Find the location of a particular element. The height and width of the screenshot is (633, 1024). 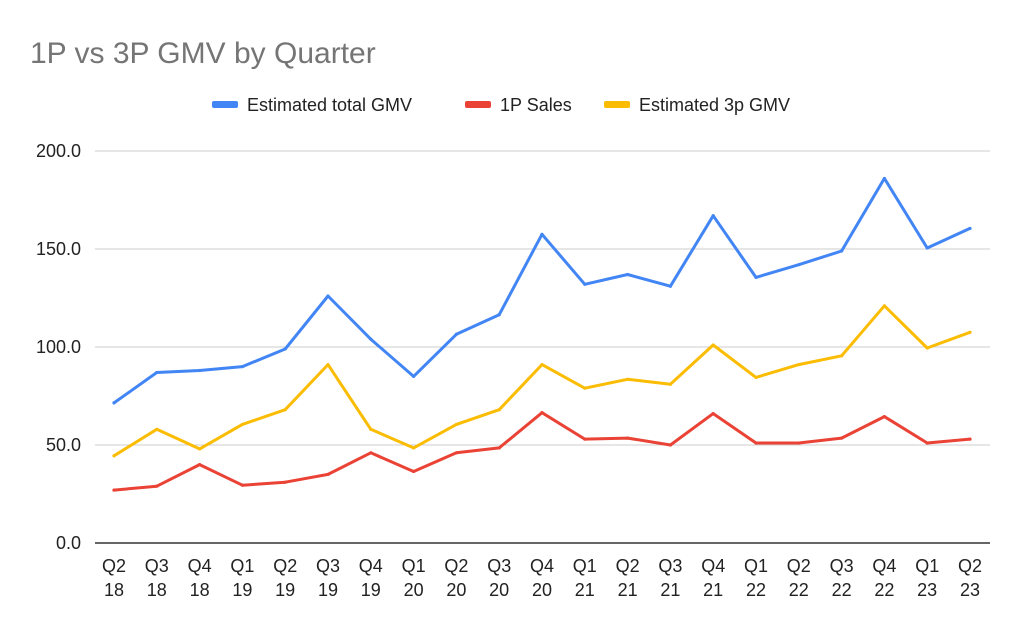

y-tick-label: 100.0 is located at coordinates (58, 347).